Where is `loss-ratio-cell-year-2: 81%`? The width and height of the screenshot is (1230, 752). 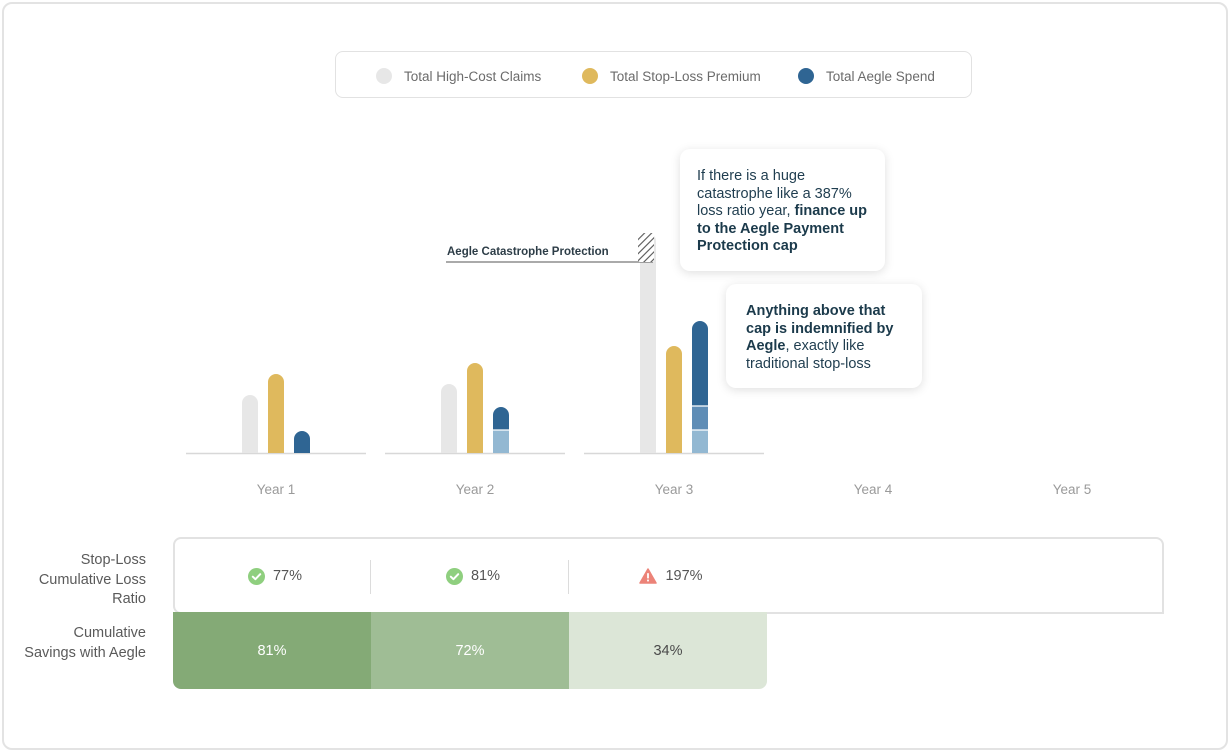 loss-ratio-cell-year-2: 81% is located at coordinates (473, 576).